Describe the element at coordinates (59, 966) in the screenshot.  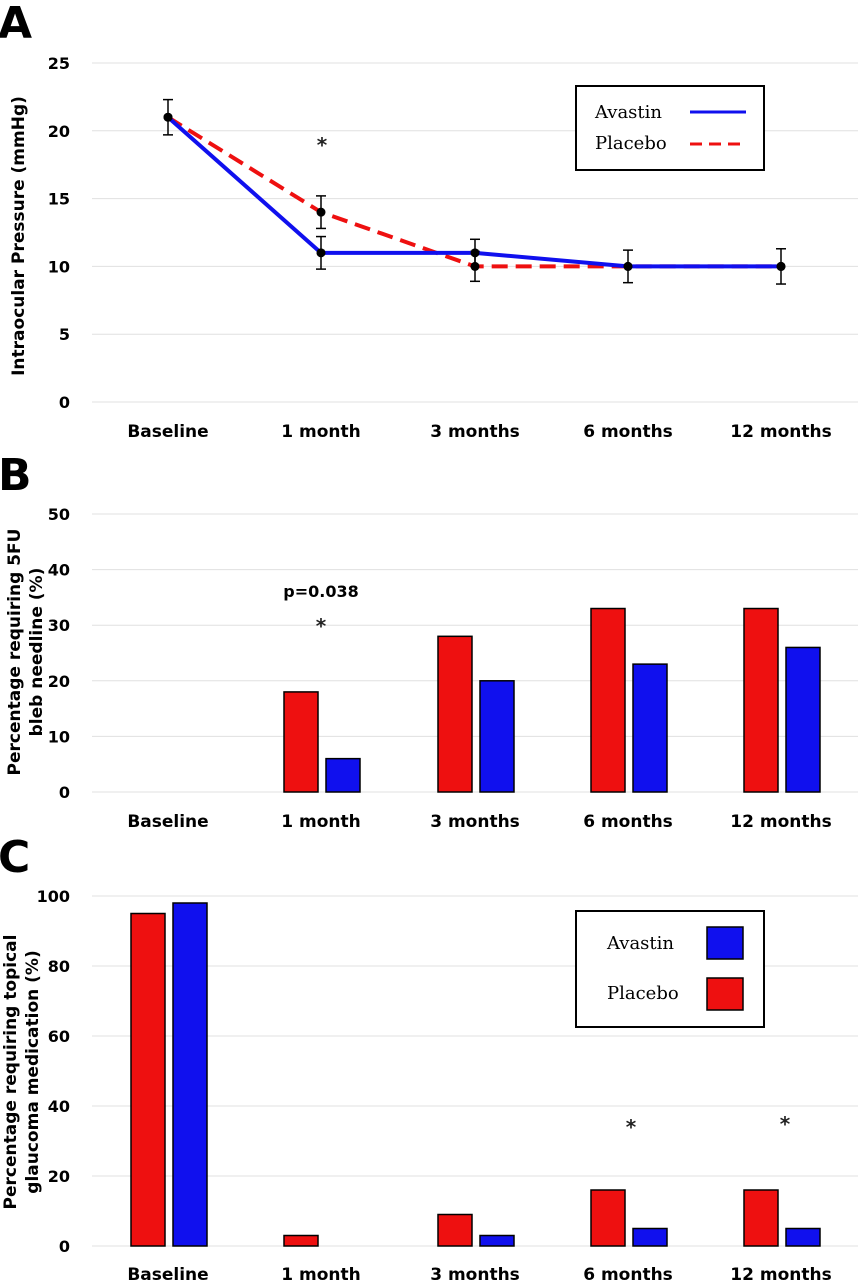
I see `y-tick-label: 80` at that location.